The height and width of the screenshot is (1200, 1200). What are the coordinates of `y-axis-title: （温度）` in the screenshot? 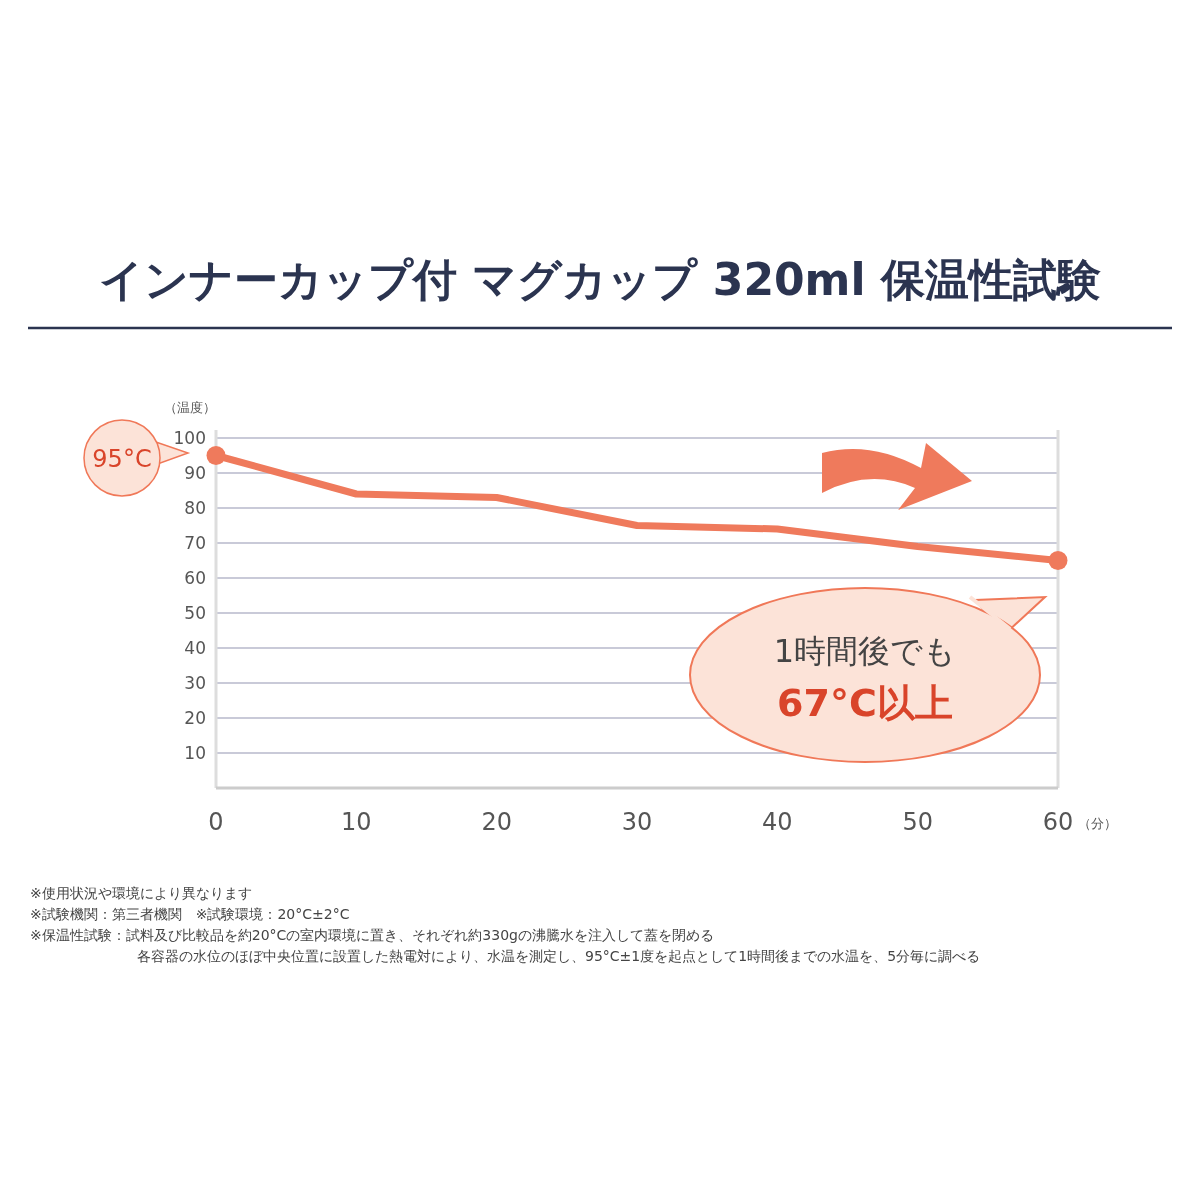 It's located at (190, 407).